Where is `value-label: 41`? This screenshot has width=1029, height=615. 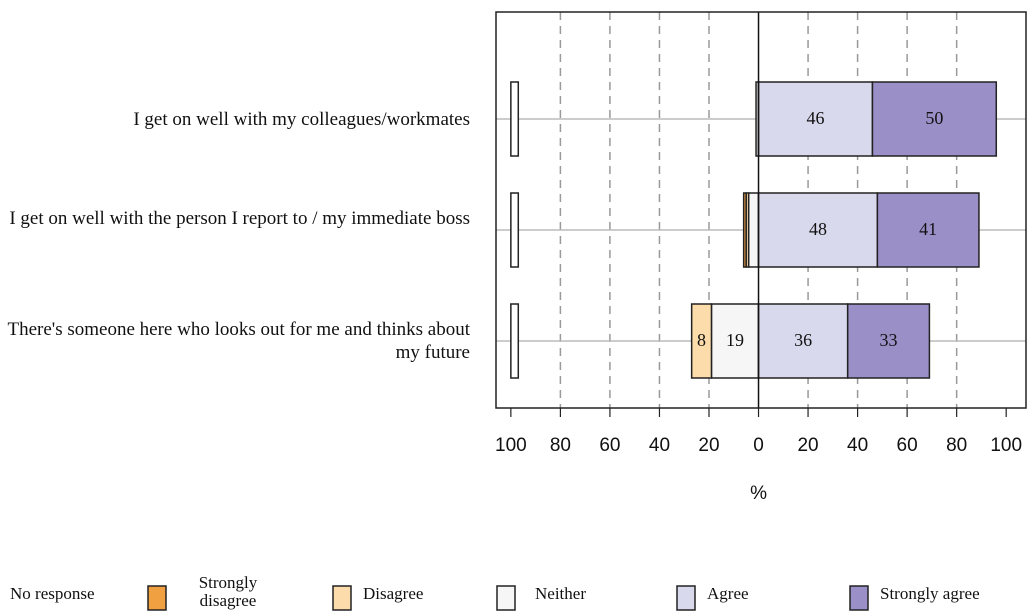
value-label: 41 is located at coordinates (928, 229).